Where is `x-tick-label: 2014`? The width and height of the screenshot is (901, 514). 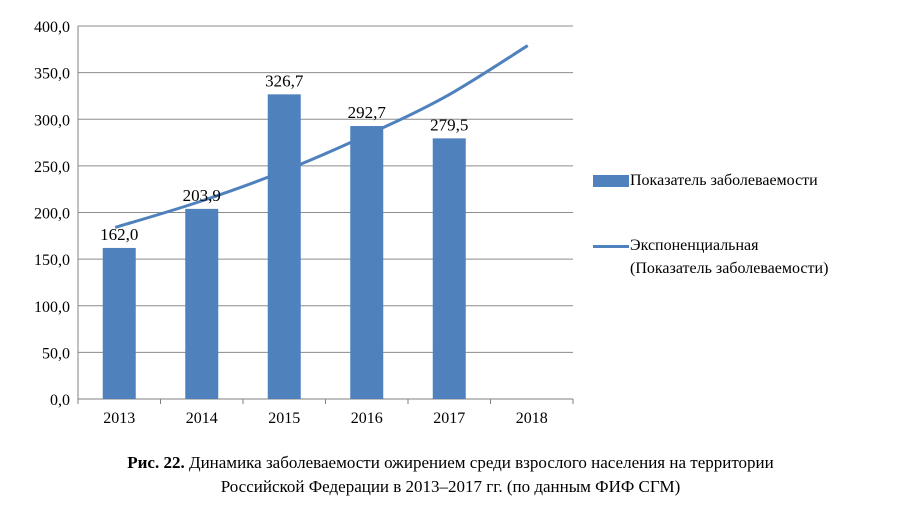 x-tick-label: 2014 is located at coordinates (202, 418).